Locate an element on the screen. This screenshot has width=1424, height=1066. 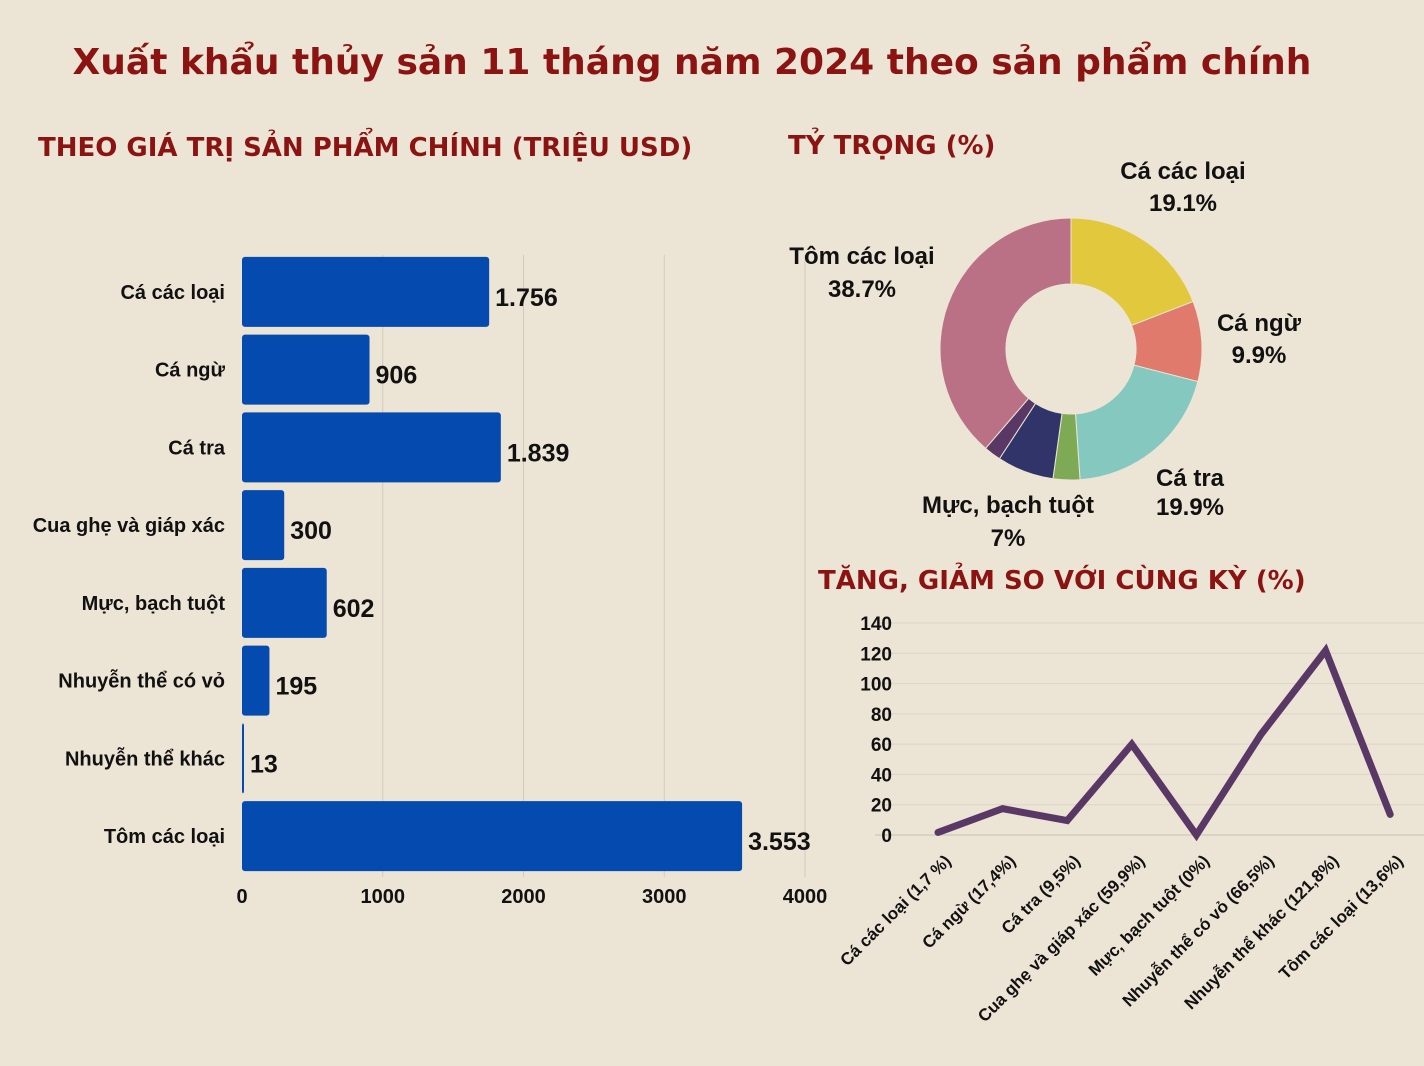
pie-chart-title: TỶ TRỌNG (%) is located at coordinates (891, 143).